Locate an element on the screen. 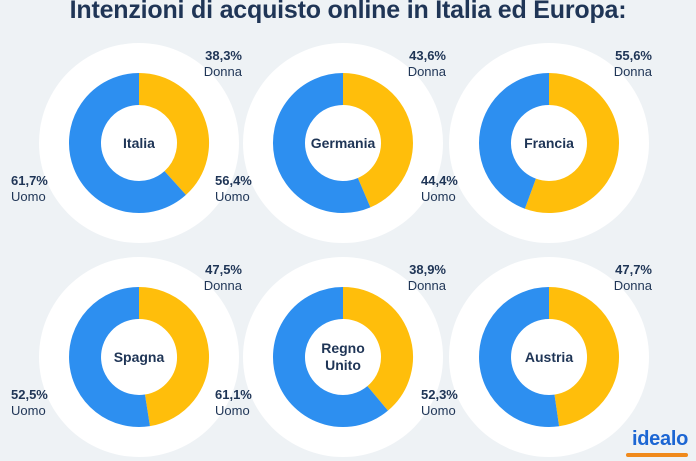 The image size is (696, 461). uomo-data-label: 44,4% Uomo is located at coordinates (456, 189).